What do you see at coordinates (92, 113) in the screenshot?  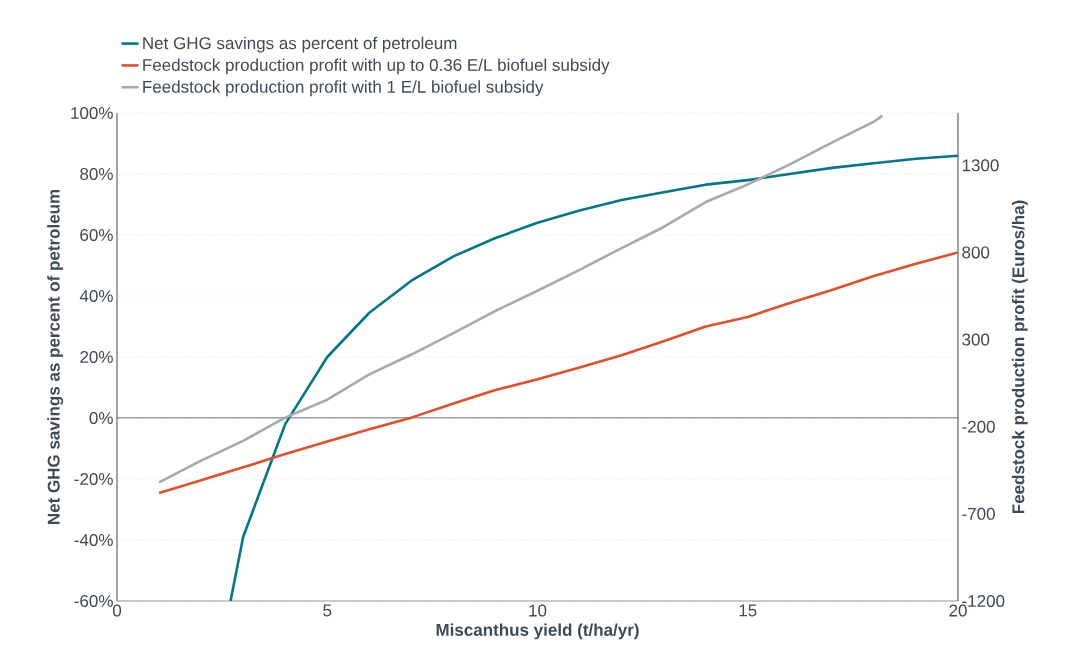 I see `y-tick-label: 100%` at bounding box center [92, 113].